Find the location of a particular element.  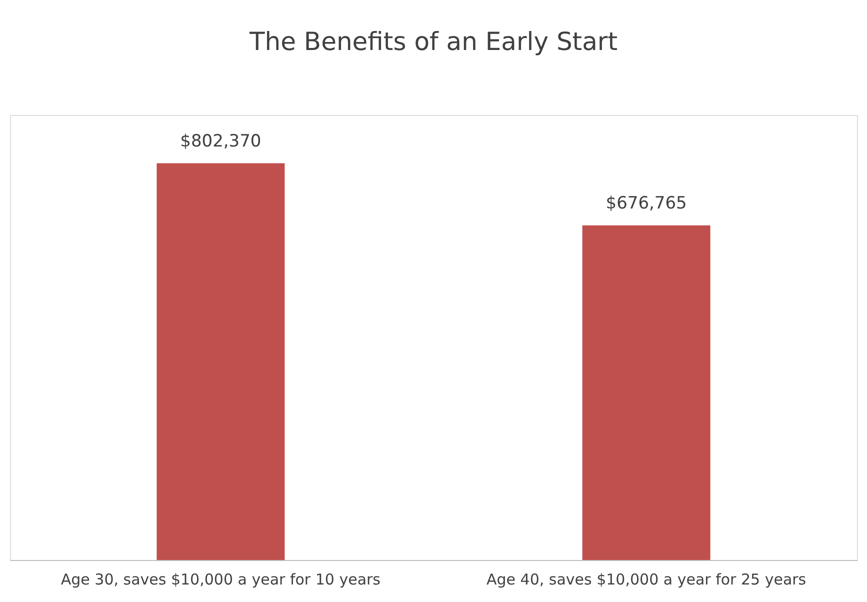

x-tick-label: Age 40, saves $10,000 a year for 25 years is located at coordinates (646, 579).